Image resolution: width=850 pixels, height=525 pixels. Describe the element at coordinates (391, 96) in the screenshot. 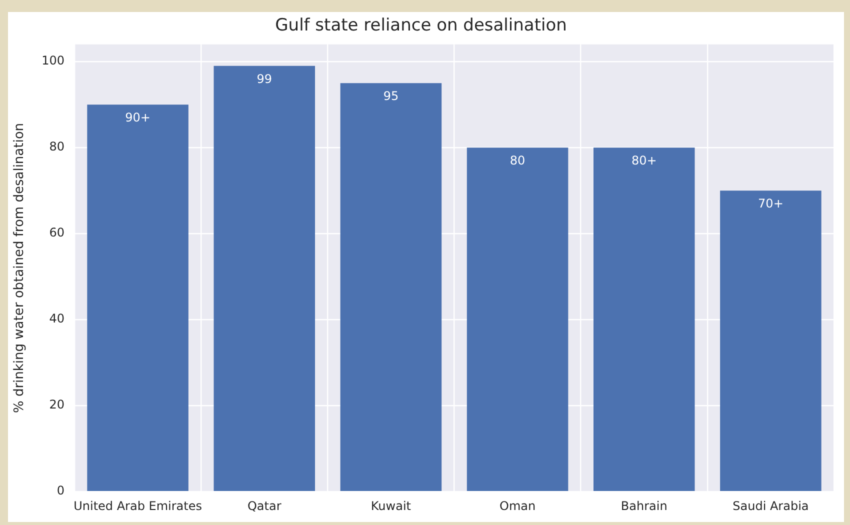

I see `data-label: 95` at that location.